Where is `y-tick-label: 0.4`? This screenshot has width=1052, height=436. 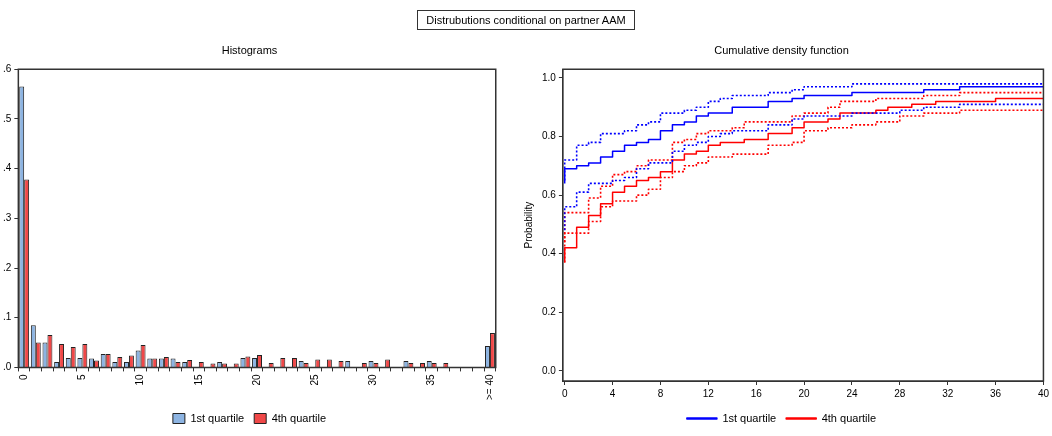
y-tick-label: 0.4 is located at coordinates (549, 253).